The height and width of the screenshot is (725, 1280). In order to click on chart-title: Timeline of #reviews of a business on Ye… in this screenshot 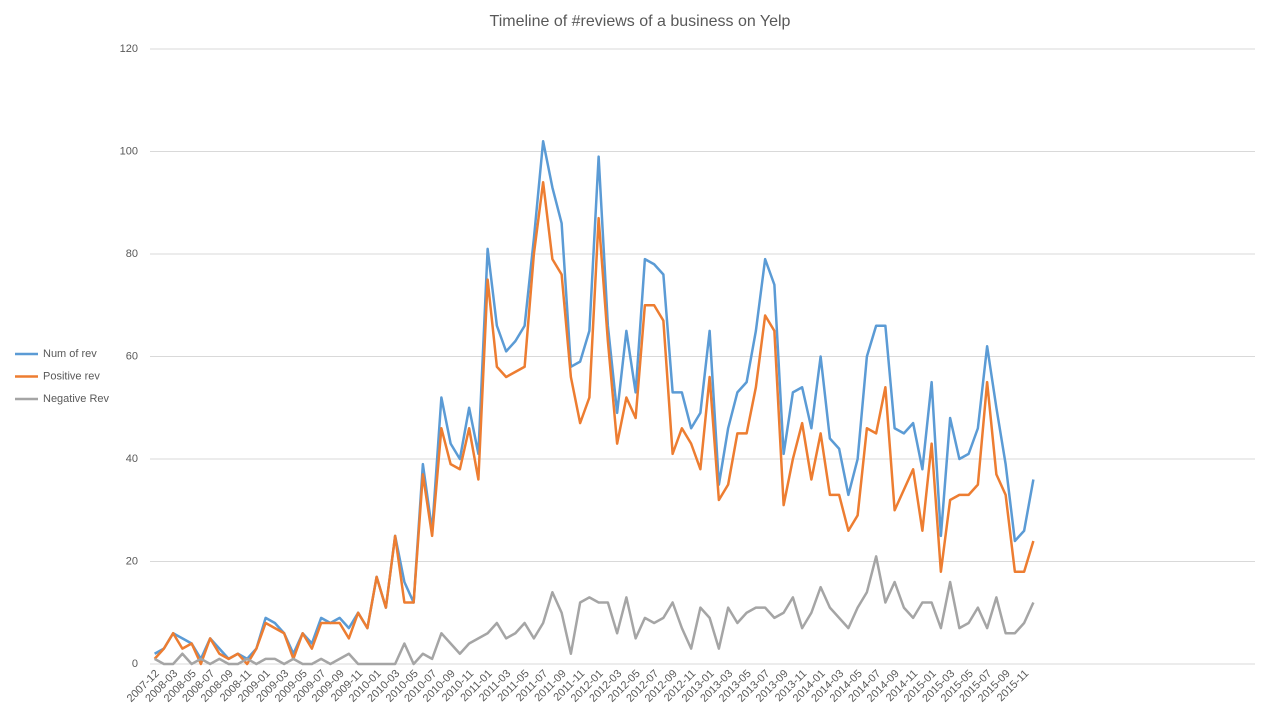, I will do `click(640, 21)`.